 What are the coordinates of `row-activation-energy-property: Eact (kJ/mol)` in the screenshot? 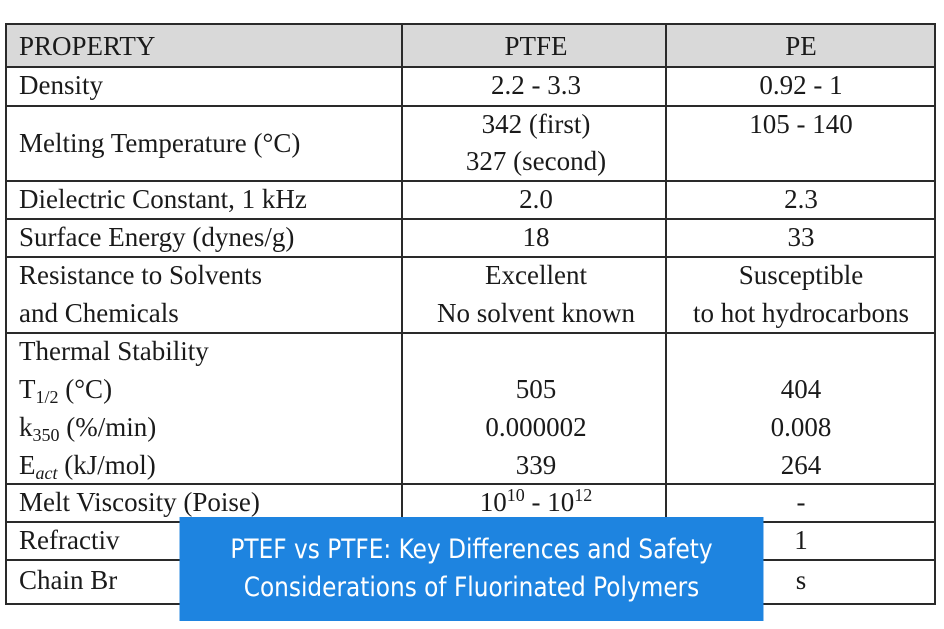 It's located at (87, 465).